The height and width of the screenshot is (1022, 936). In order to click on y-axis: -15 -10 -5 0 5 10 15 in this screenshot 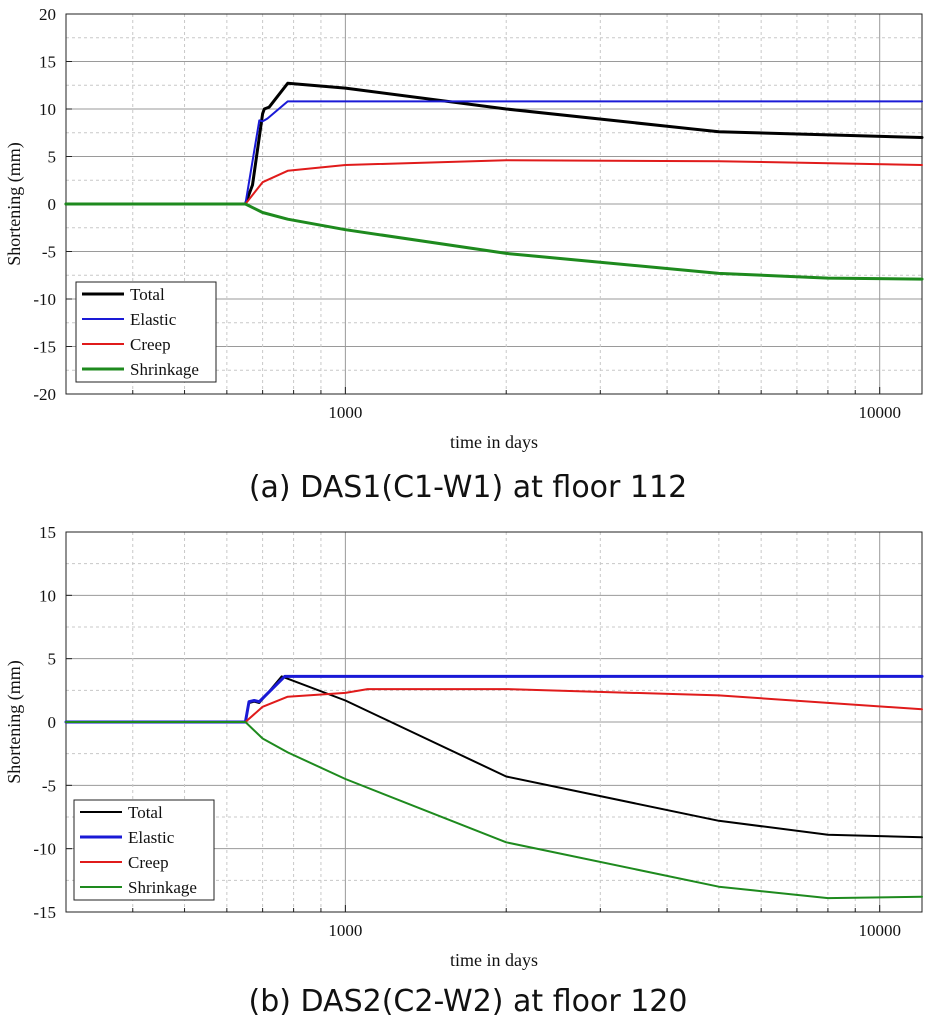, I will do `click(52, 722)`.